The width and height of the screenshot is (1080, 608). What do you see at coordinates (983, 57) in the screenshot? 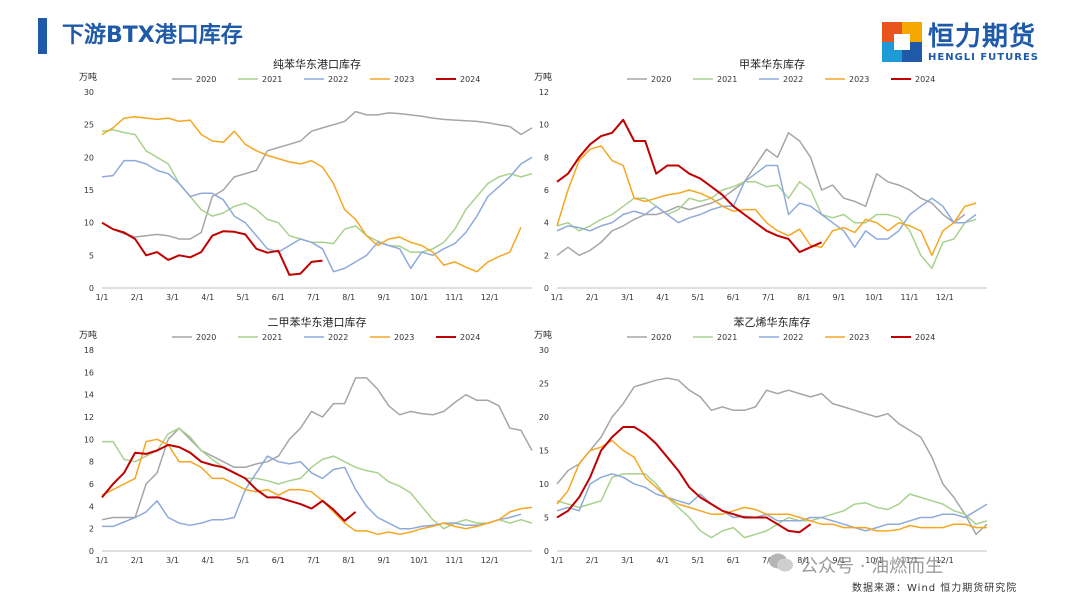
I see `logo-subtext: HENGLI FUTURES` at bounding box center [983, 57].